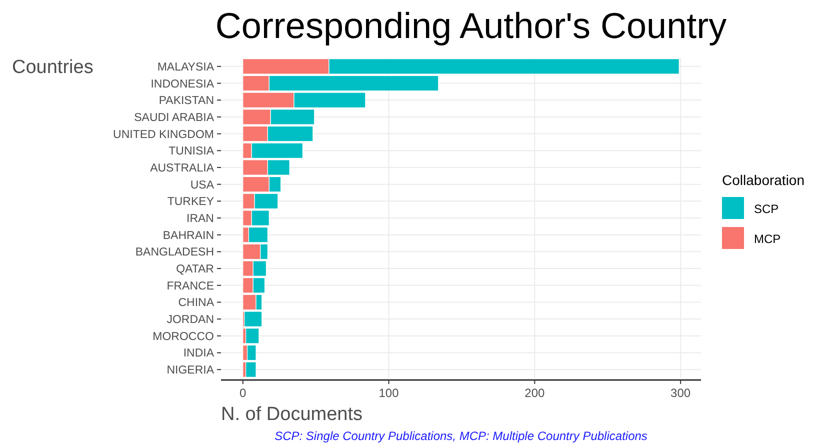  What do you see at coordinates (190, 286) in the screenshot?
I see `y-tick-label: FRANCE` at bounding box center [190, 286].